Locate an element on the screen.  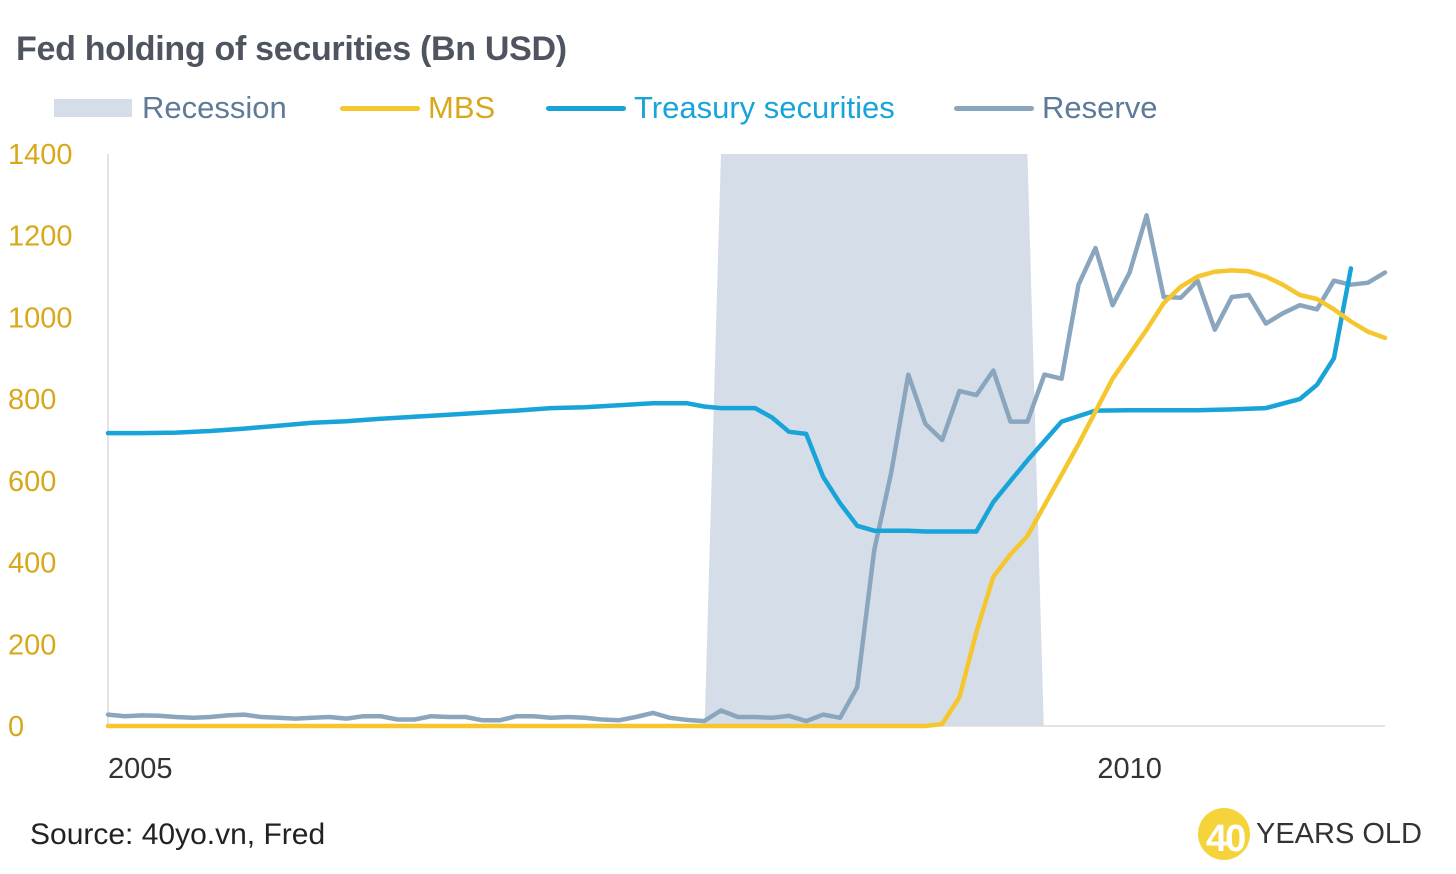
legend-swatch-recession is located at coordinates (93, 108).